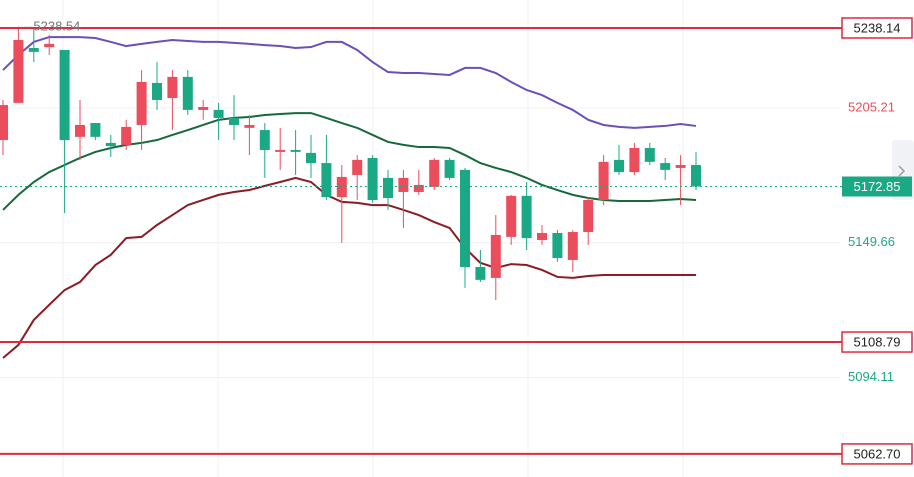  What do you see at coordinates (871, 106) in the screenshot?
I see `y-tick-label: 5205.21` at bounding box center [871, 106].